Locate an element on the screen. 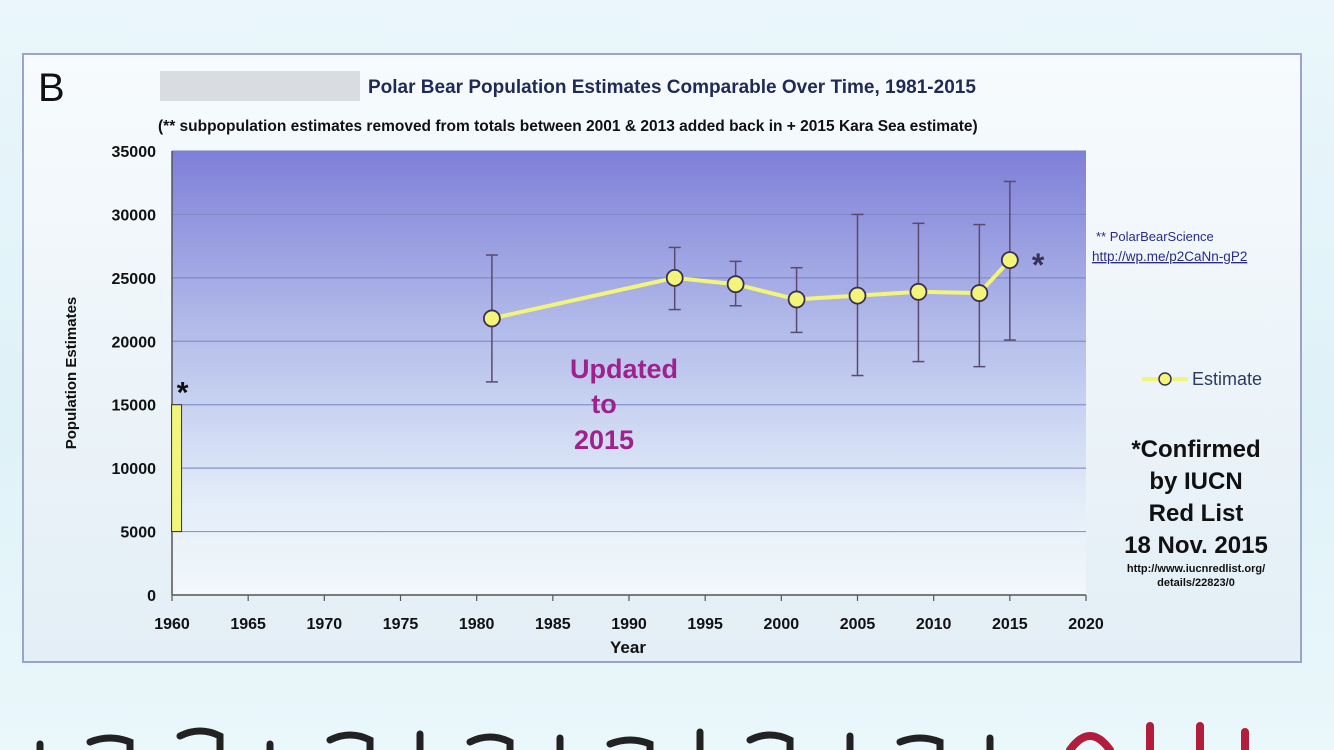 The height and width of the screenshot is (750, 1334). estimate-2015-asterisk: * is located at coordinates (1038, 265).